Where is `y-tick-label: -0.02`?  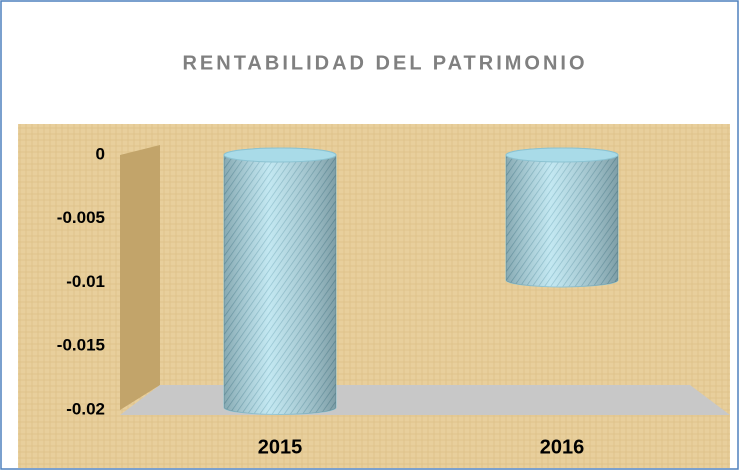 y-tick-label: -0.02 is located at coordinates (85, 408).